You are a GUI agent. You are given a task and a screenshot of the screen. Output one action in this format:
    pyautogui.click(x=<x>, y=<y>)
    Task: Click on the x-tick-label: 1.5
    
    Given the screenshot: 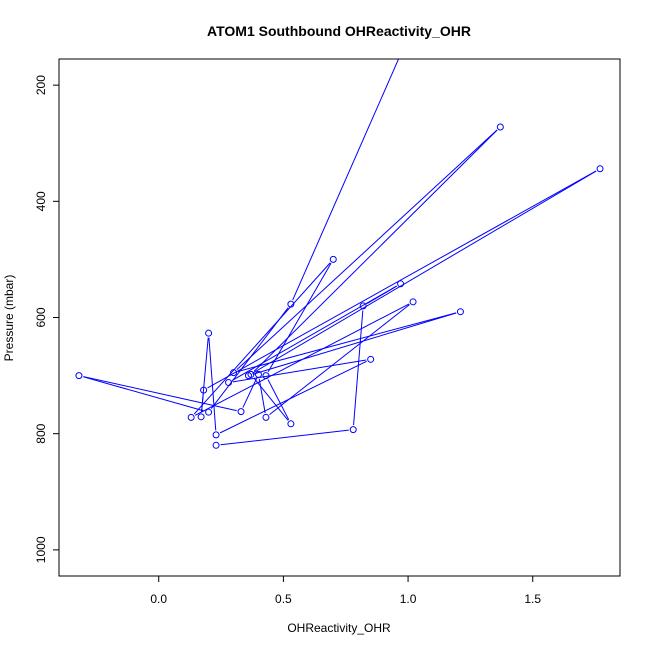 What is the action you would take?
    pyautogui.click(x=532, y=599)
    